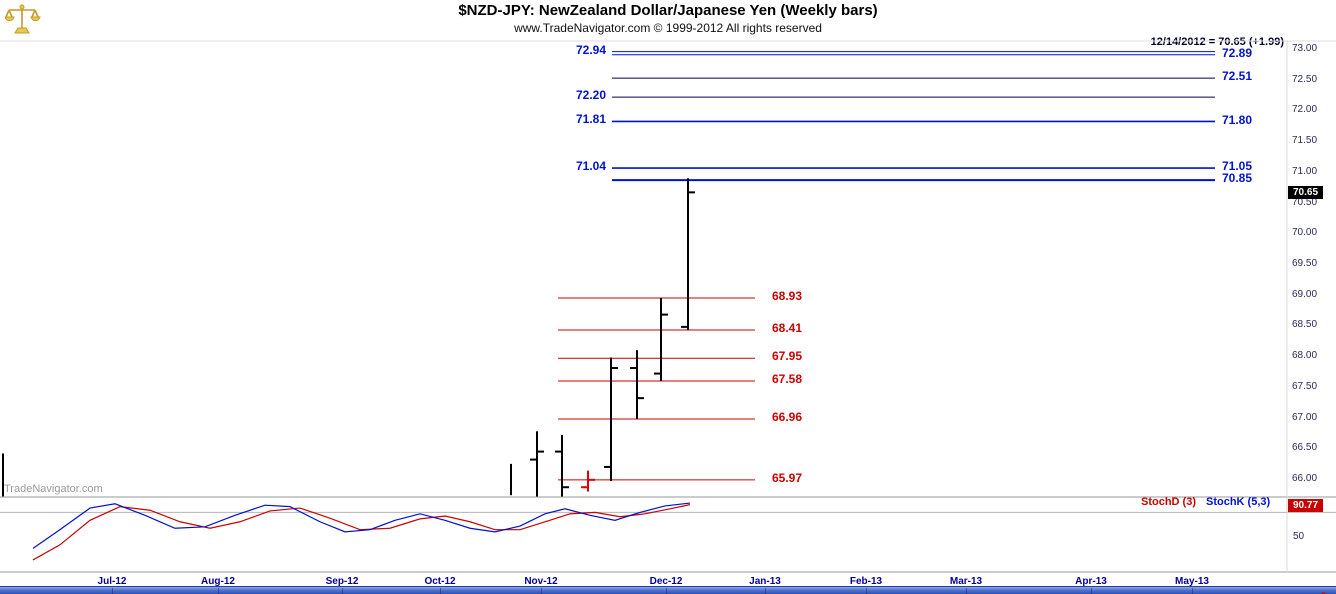  What do you see at coordinates (590, 119) in the screenshot?
I see `level-label-71.81: 71.81` at bounding box center [590, 119].